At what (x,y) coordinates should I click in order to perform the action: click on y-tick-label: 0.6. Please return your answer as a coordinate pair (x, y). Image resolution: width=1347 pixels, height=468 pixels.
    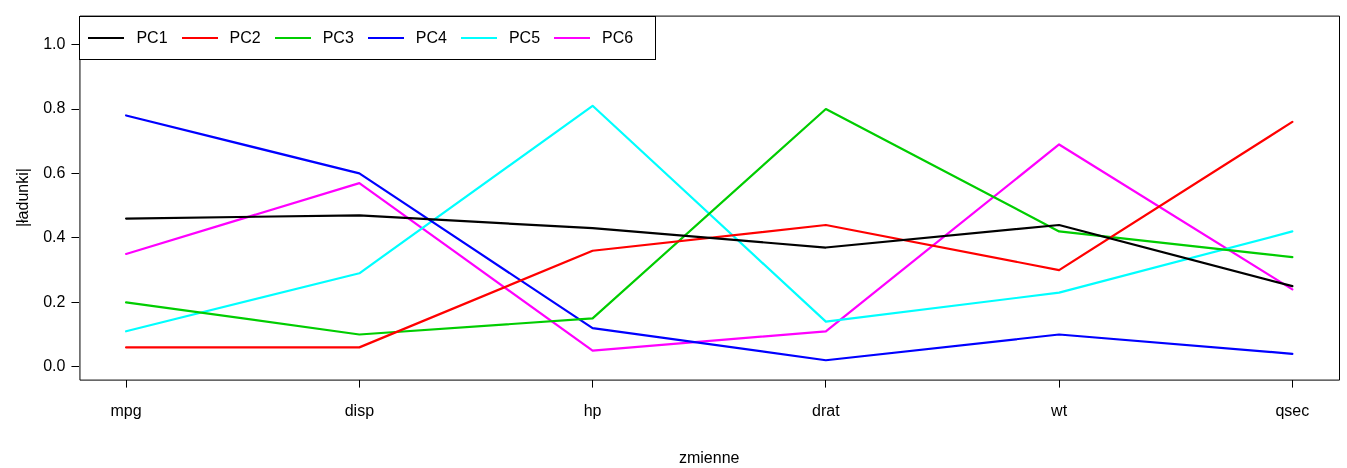
    Looking at the image, I should click on (54, 172).